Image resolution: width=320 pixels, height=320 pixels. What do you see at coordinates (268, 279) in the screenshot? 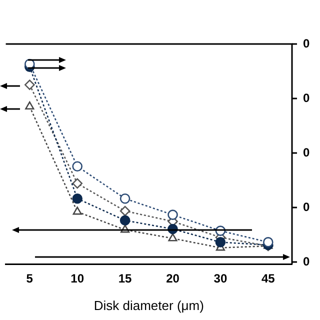
I see `x-tick-label: 45` at bounding box center [268, 279].